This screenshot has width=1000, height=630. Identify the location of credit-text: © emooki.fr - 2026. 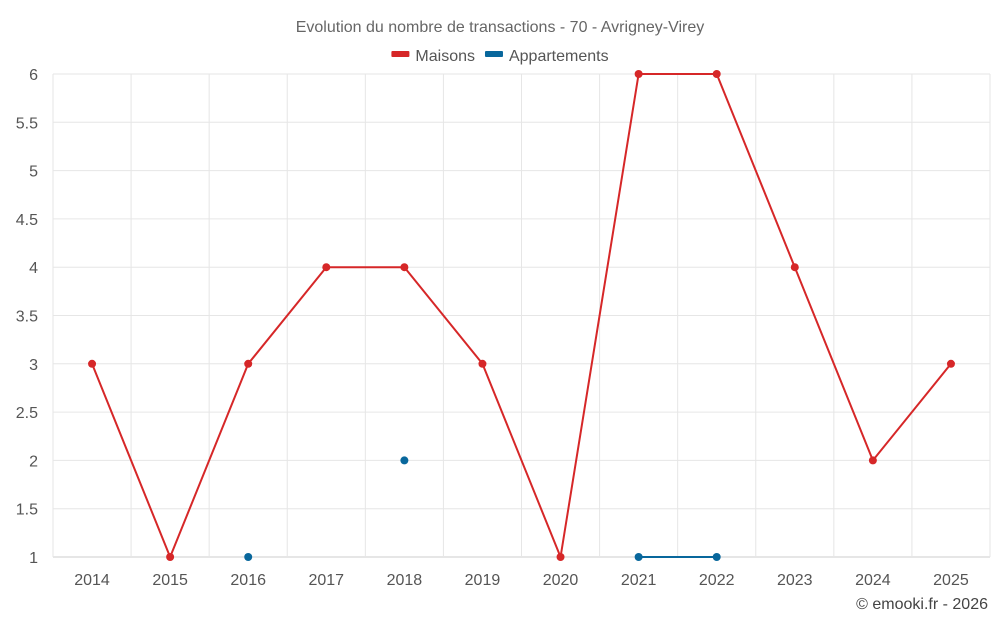
(922, 604).